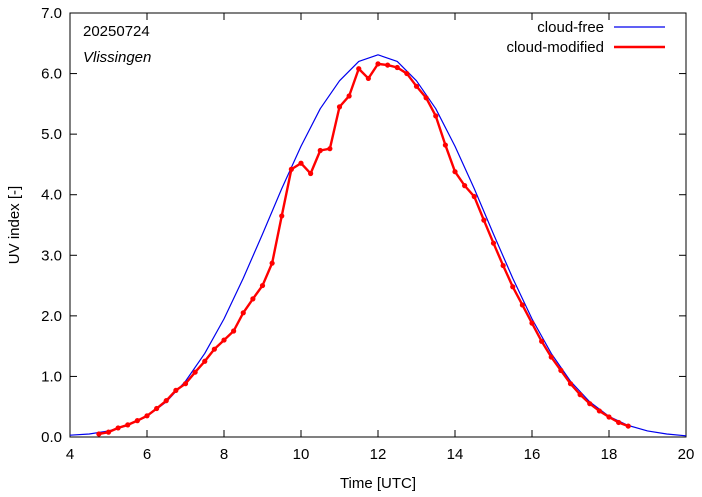 The height and width of the screenshot is (497, 702). I want to click on y-tick-label: 2.0, so click(51, 316).